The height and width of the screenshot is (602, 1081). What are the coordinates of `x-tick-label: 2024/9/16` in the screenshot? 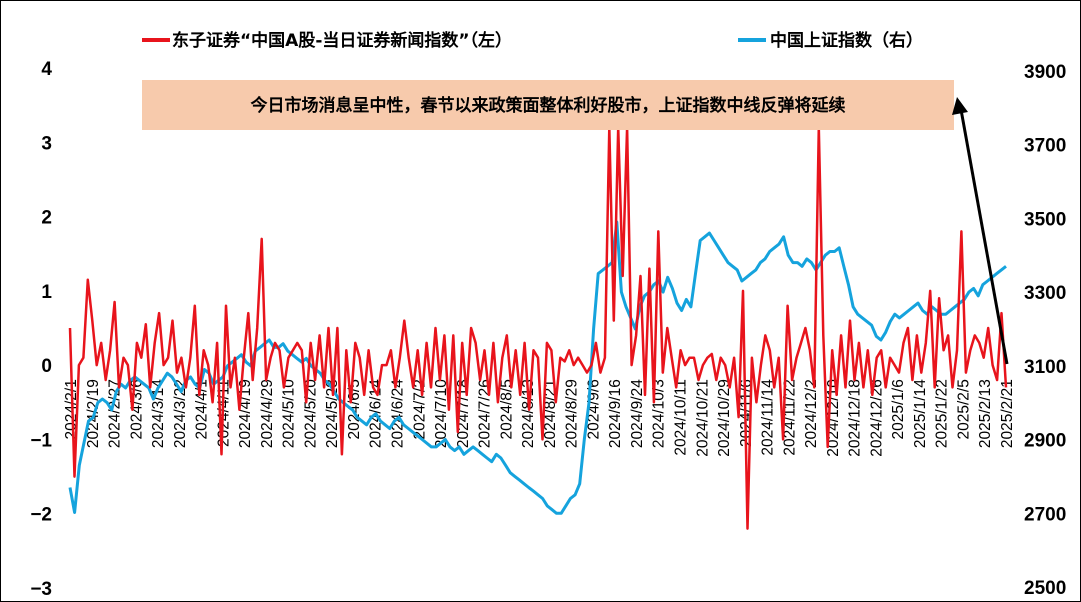 It's located at (615, 413).